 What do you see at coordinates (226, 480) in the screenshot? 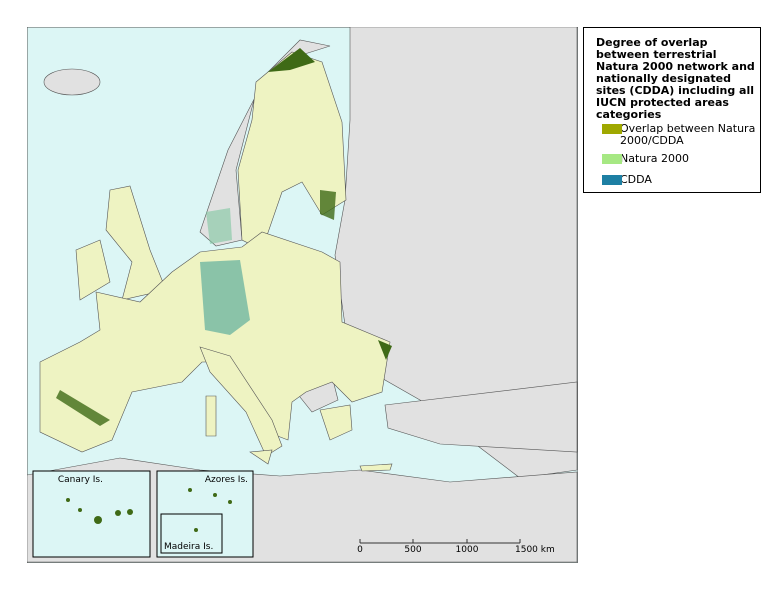
I see `inset-label: Azores Is.` at bounding box center [226, 480].